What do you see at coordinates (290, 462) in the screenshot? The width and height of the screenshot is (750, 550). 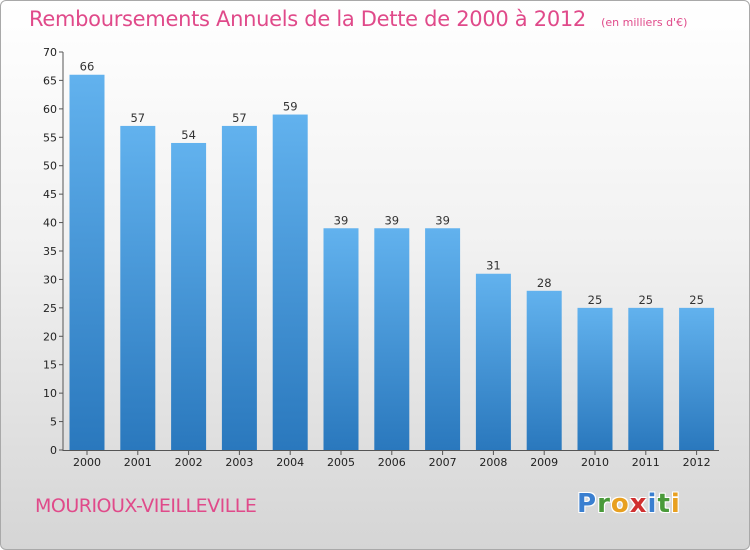 I see `x-tick-label: 2004` at bounding box center [290, 462].